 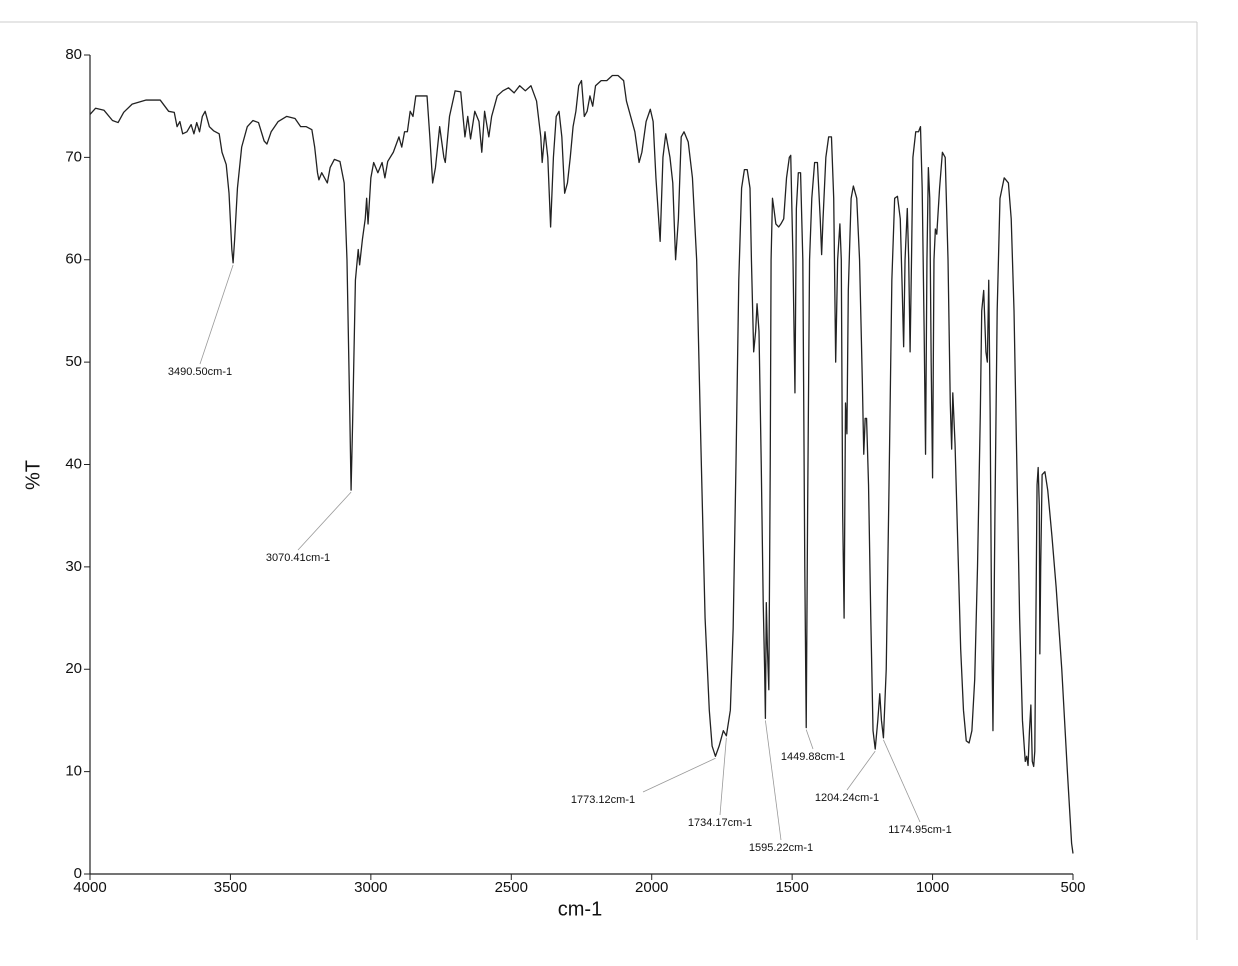 What do you see at coordinates (73, 668) in the screenshot?
I see `y-tick-label: 20` at bounding box center [73, 668].